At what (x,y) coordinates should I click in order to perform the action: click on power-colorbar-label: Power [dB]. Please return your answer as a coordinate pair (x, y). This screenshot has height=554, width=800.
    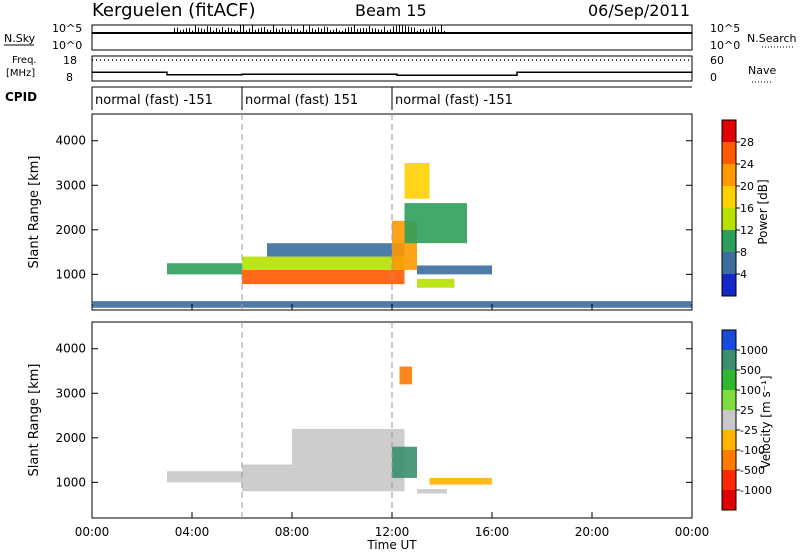
    Looking at the image, I should click on (763, 211).